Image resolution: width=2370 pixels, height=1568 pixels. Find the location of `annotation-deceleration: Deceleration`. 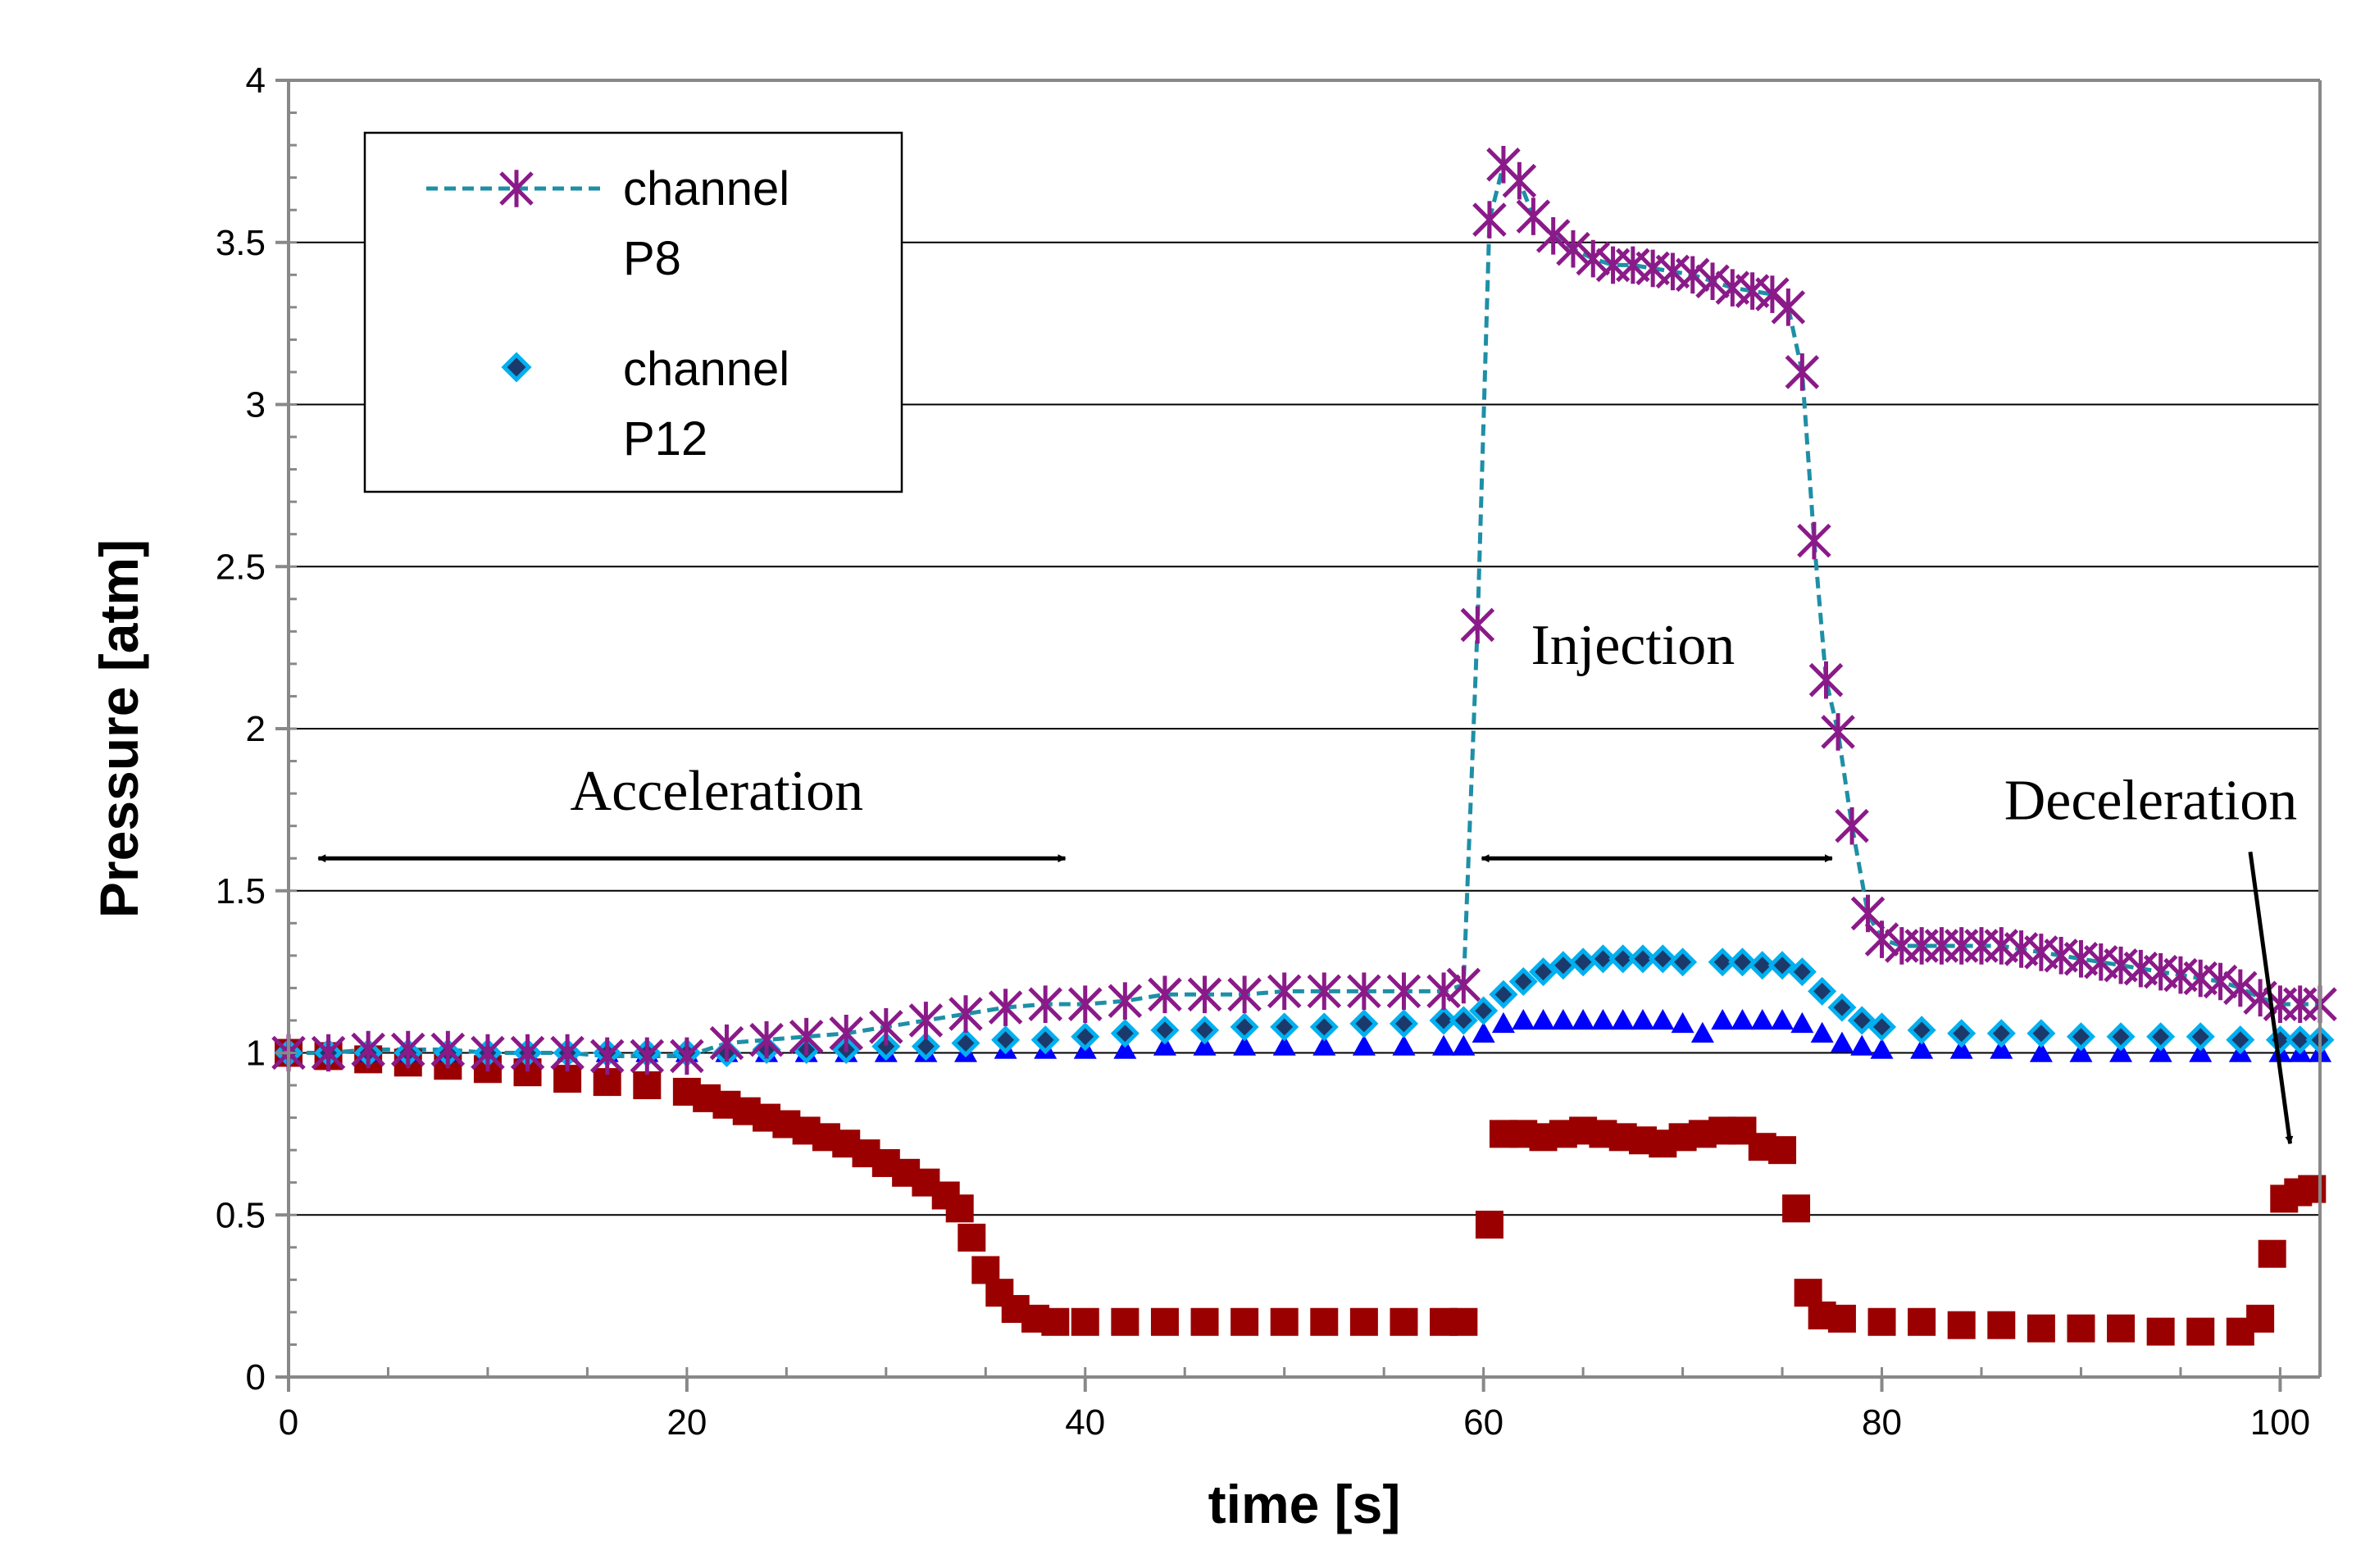

annotation-deceleration: Deceleration is located at coordinates (2151, 801).